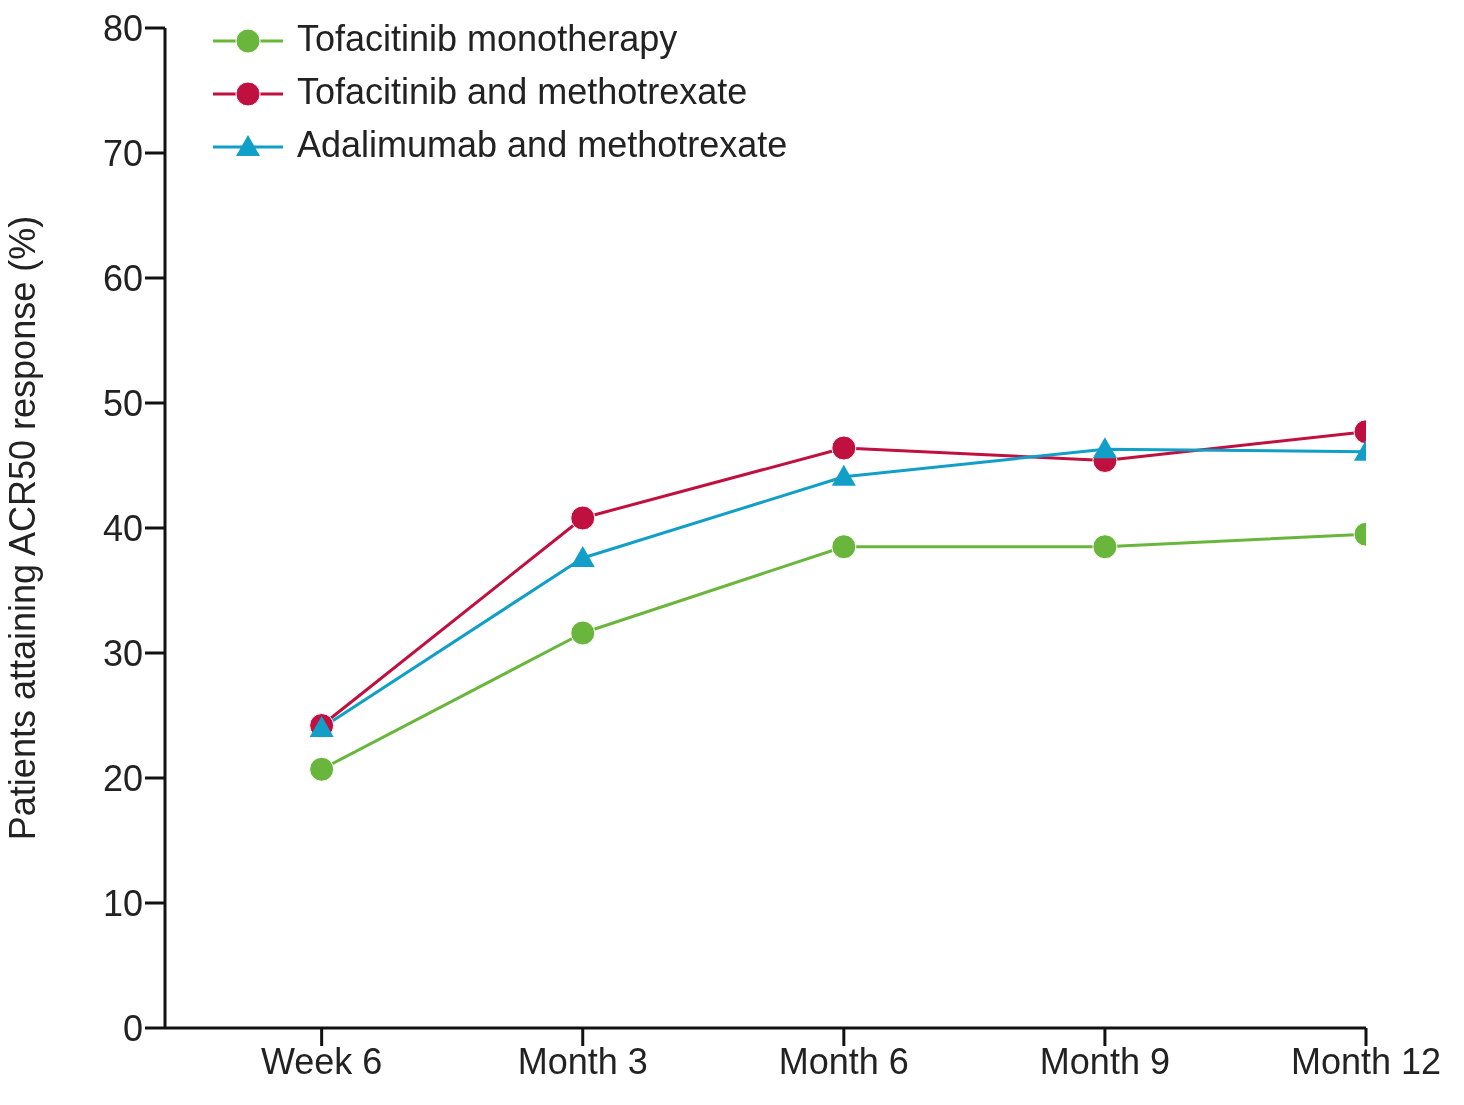 This screenshot has height=1105, width=1464. Describe the element at coordinates (1104, 1061) in the screenshot. I see `x-tick-label: Month 9` at that location.